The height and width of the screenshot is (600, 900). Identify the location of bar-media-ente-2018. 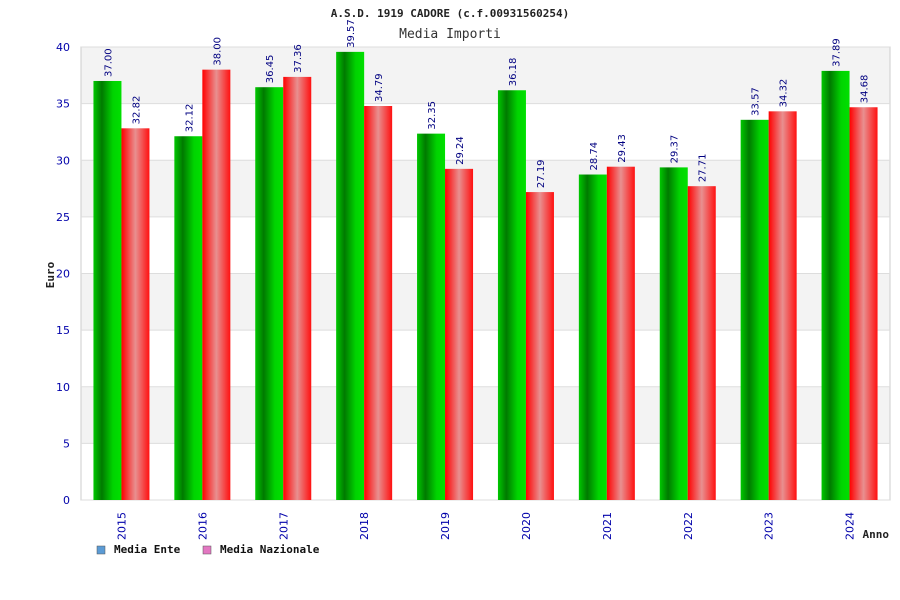
(350, 275).